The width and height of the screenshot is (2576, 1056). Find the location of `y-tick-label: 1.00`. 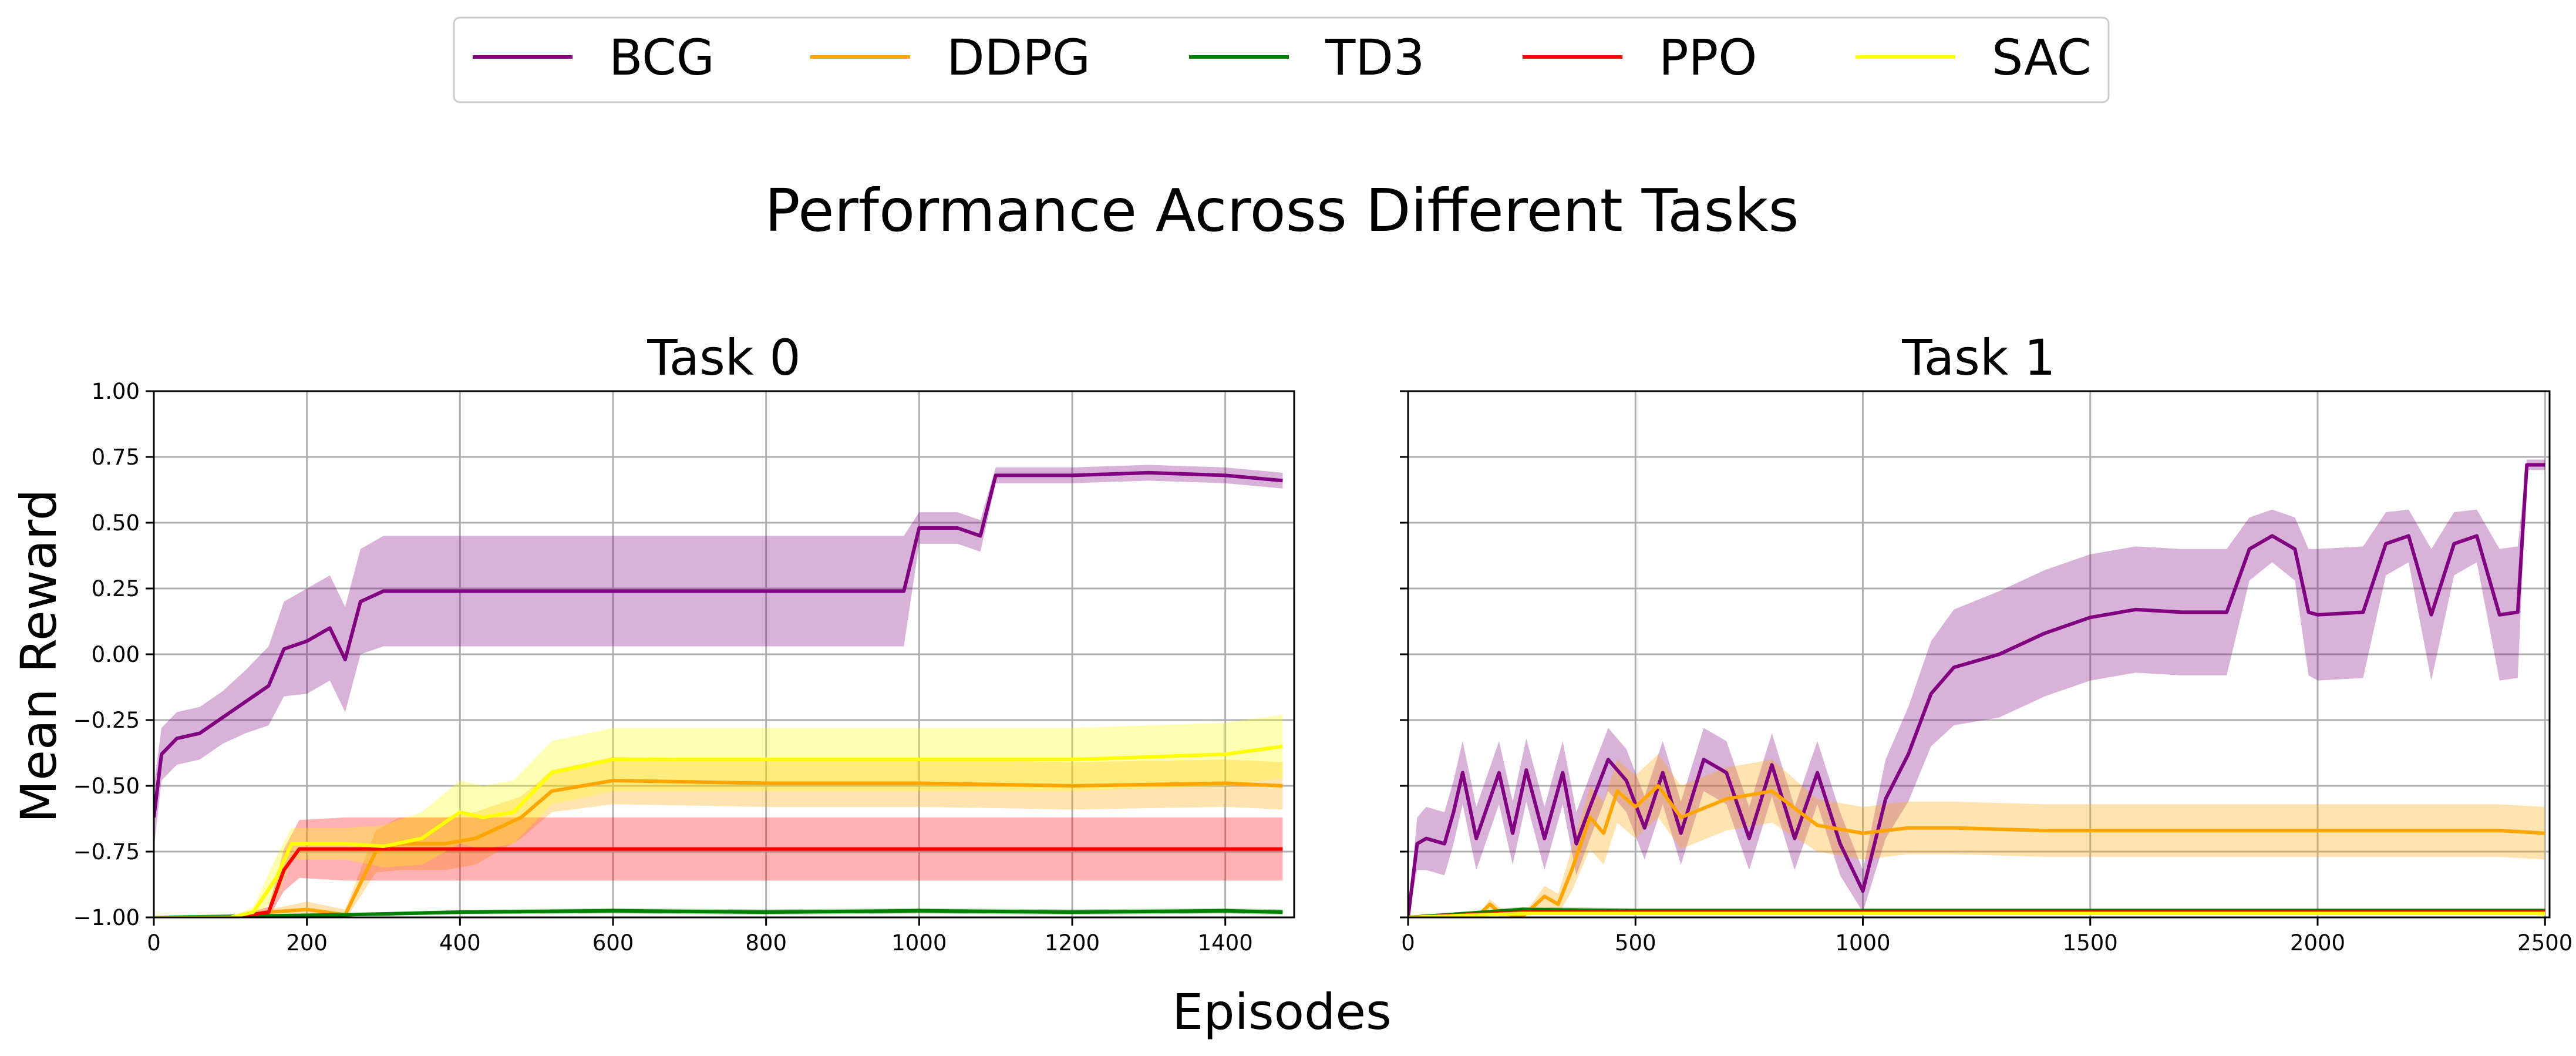

y-tick-label: 1.00 is located at coordinates (116, 391).